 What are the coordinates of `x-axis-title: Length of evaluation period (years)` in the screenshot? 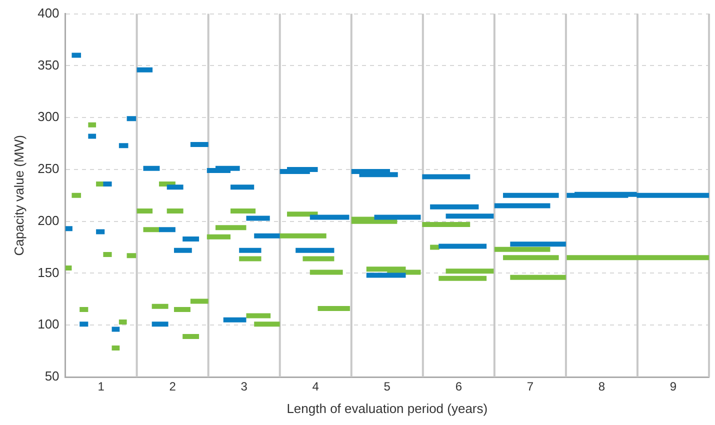 It's located at (387, 408).